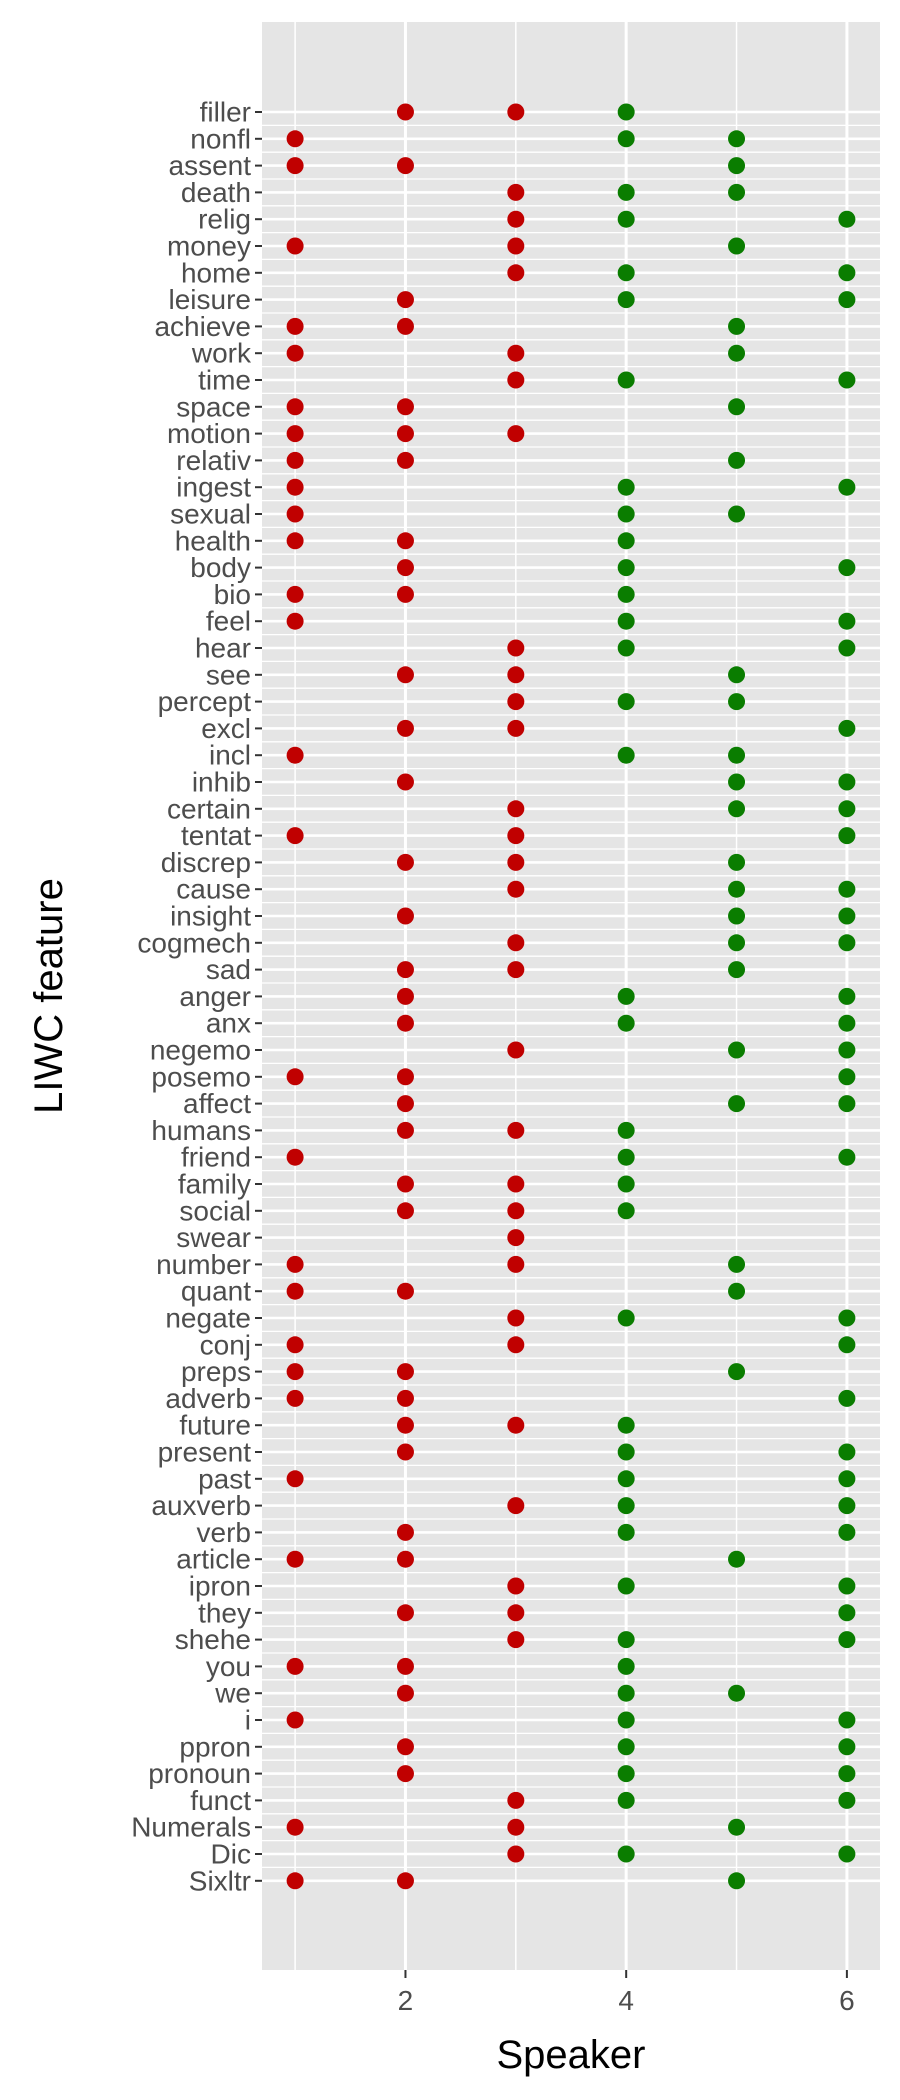 The height and width of the screenshot is (2100, 900). What do you see at coordinates (230, 755) in the screenshot?
I see `y-tick-label: incl` at bounding box center [230, 755].